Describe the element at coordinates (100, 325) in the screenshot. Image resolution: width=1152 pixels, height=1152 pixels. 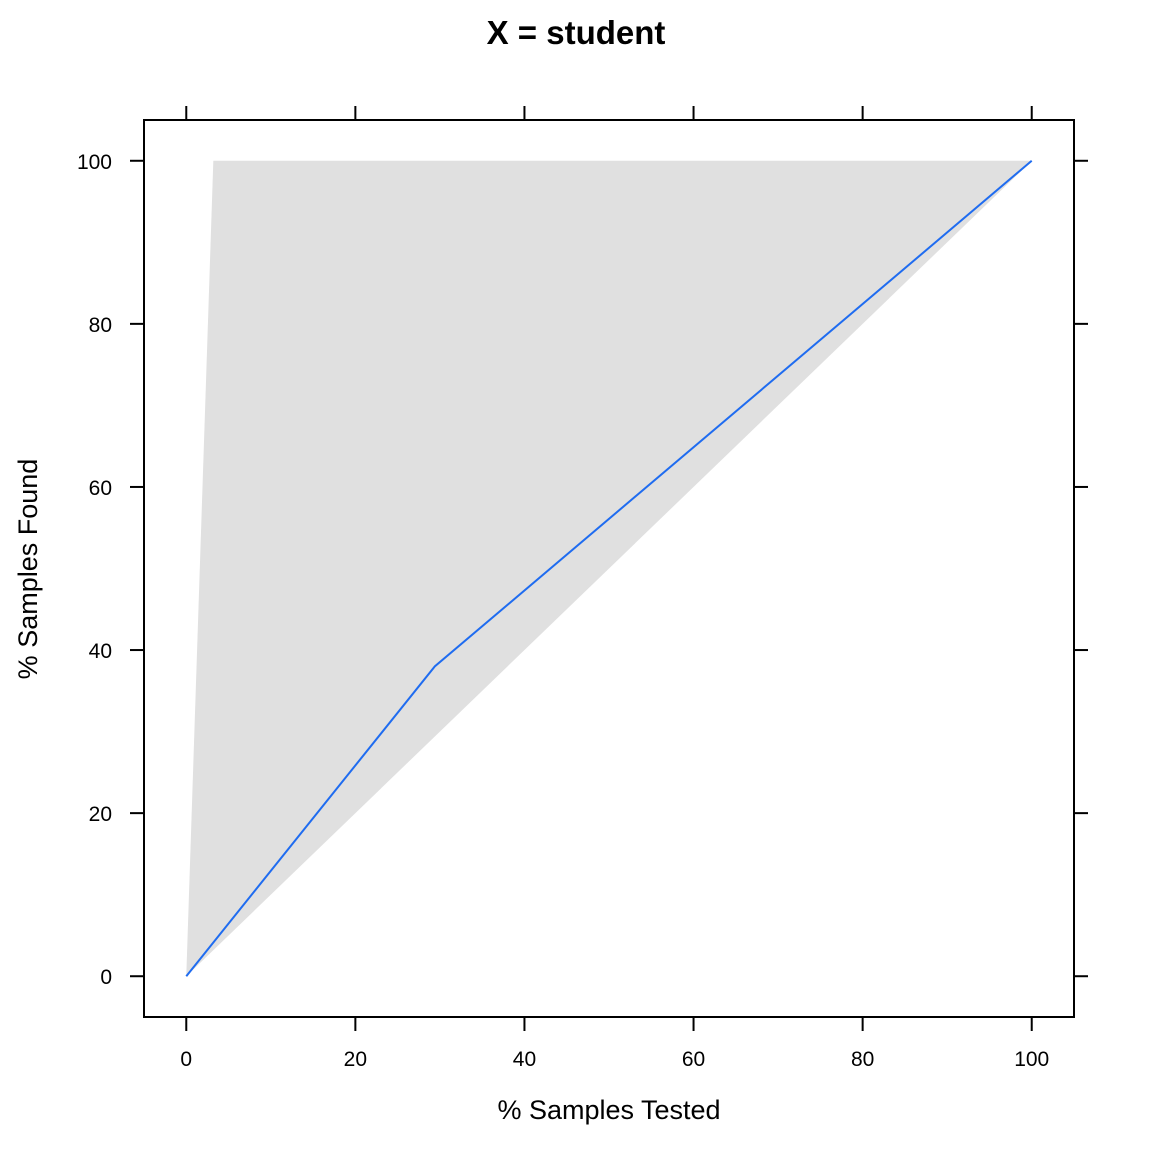
I see `y-tick-label: 80` at that location.